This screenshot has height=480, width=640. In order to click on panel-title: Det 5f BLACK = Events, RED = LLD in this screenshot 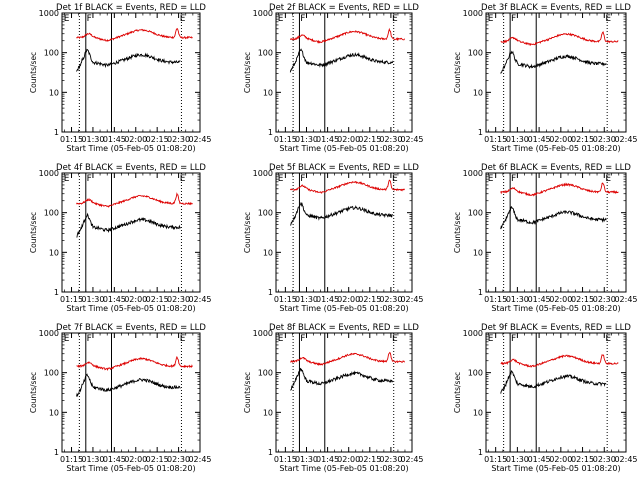, I will do `click(344, 168)`.